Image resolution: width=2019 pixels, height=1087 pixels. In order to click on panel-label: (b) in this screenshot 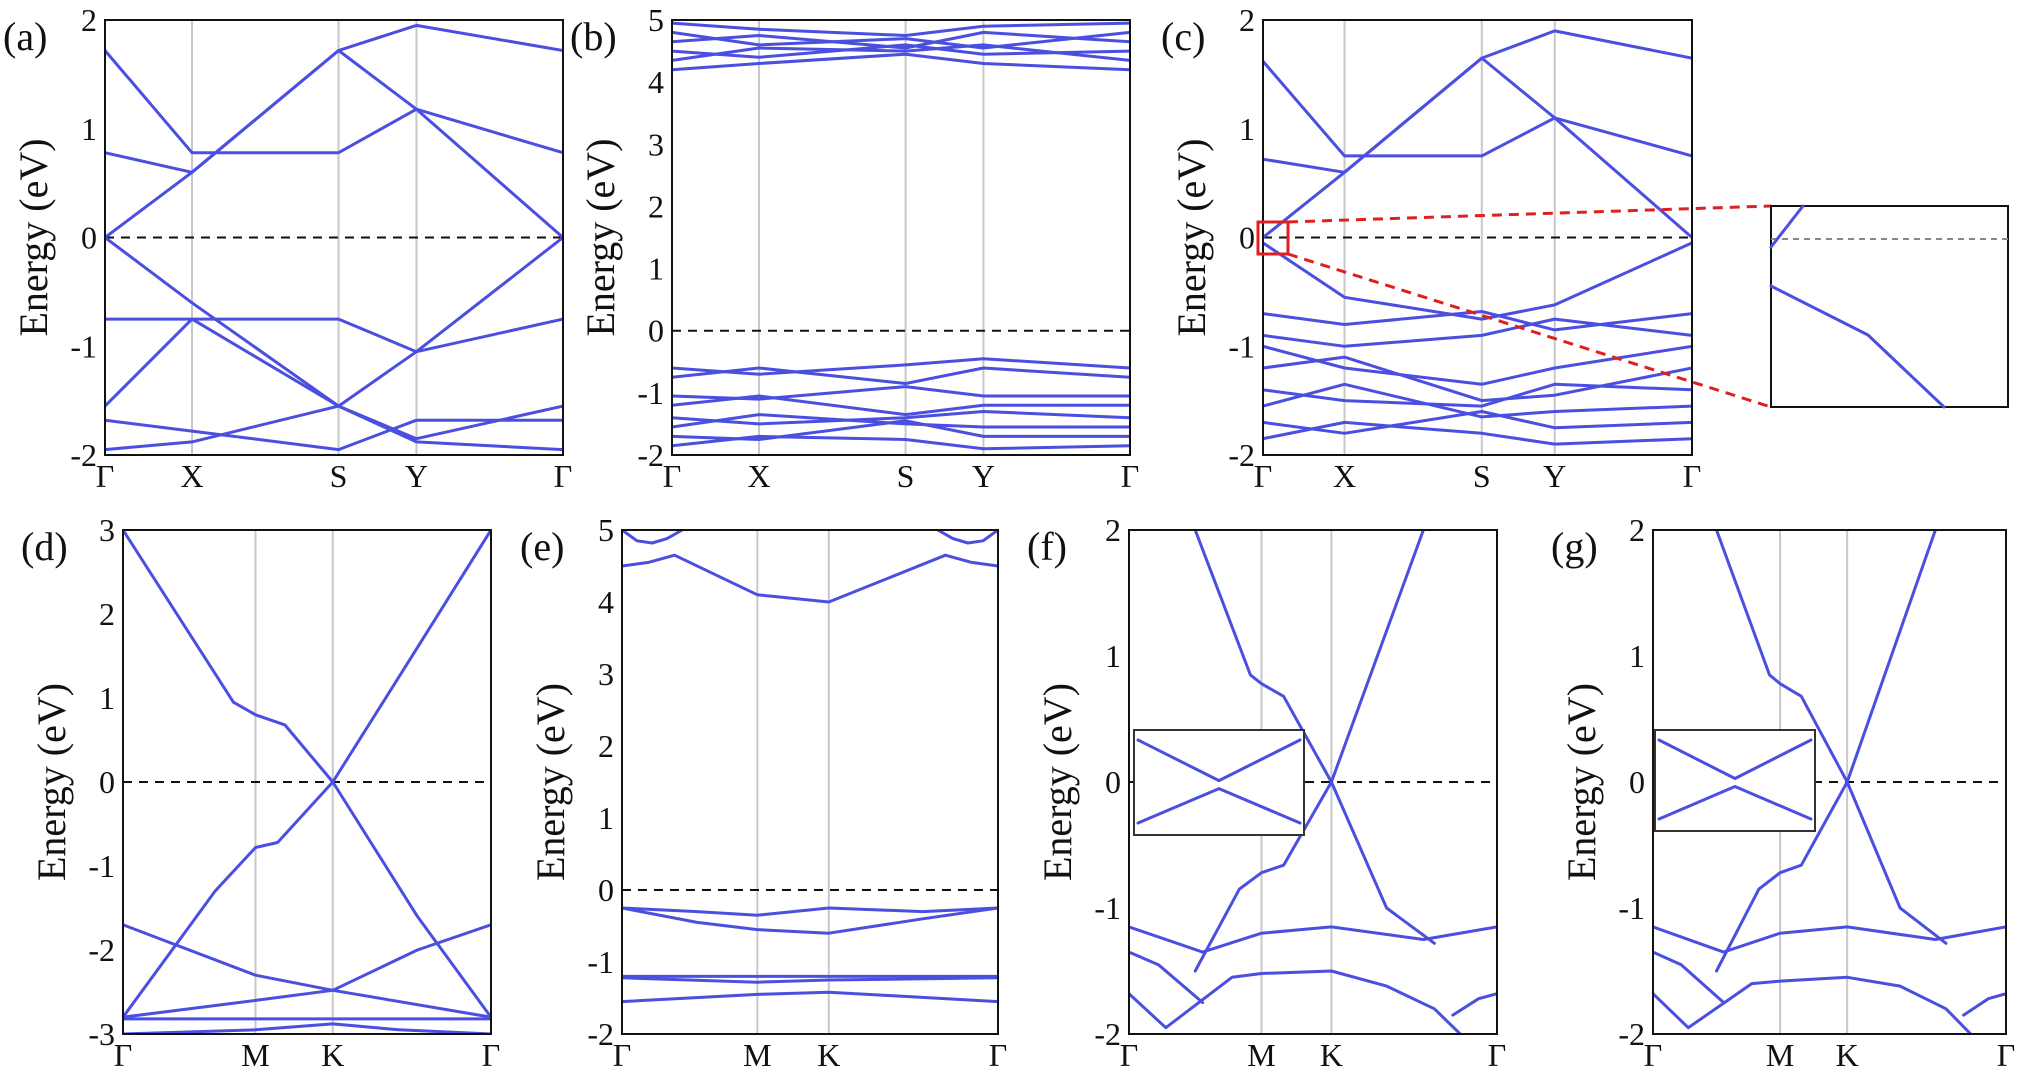, I will do `click(593, 36)`.